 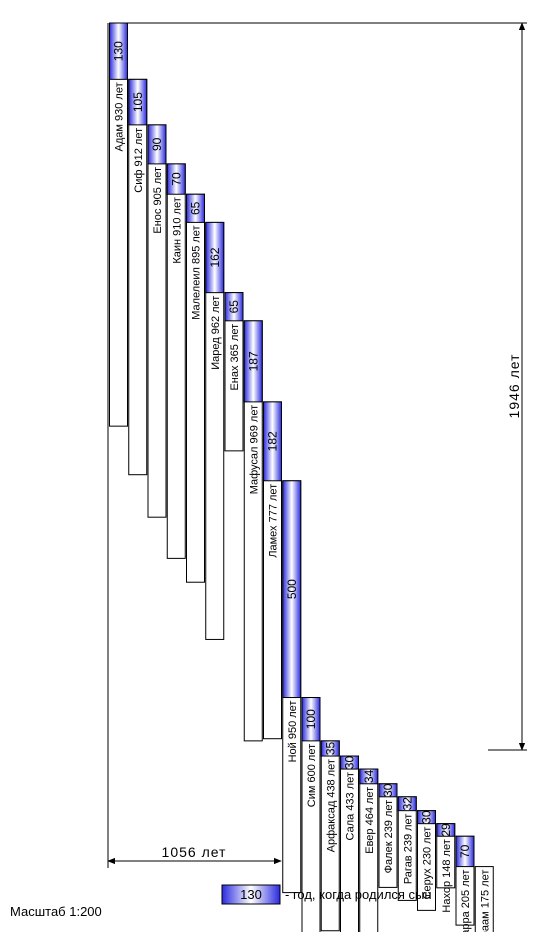 I want to click on patriarch-name: Рагав 239 лет, so click(x=408, y=849).